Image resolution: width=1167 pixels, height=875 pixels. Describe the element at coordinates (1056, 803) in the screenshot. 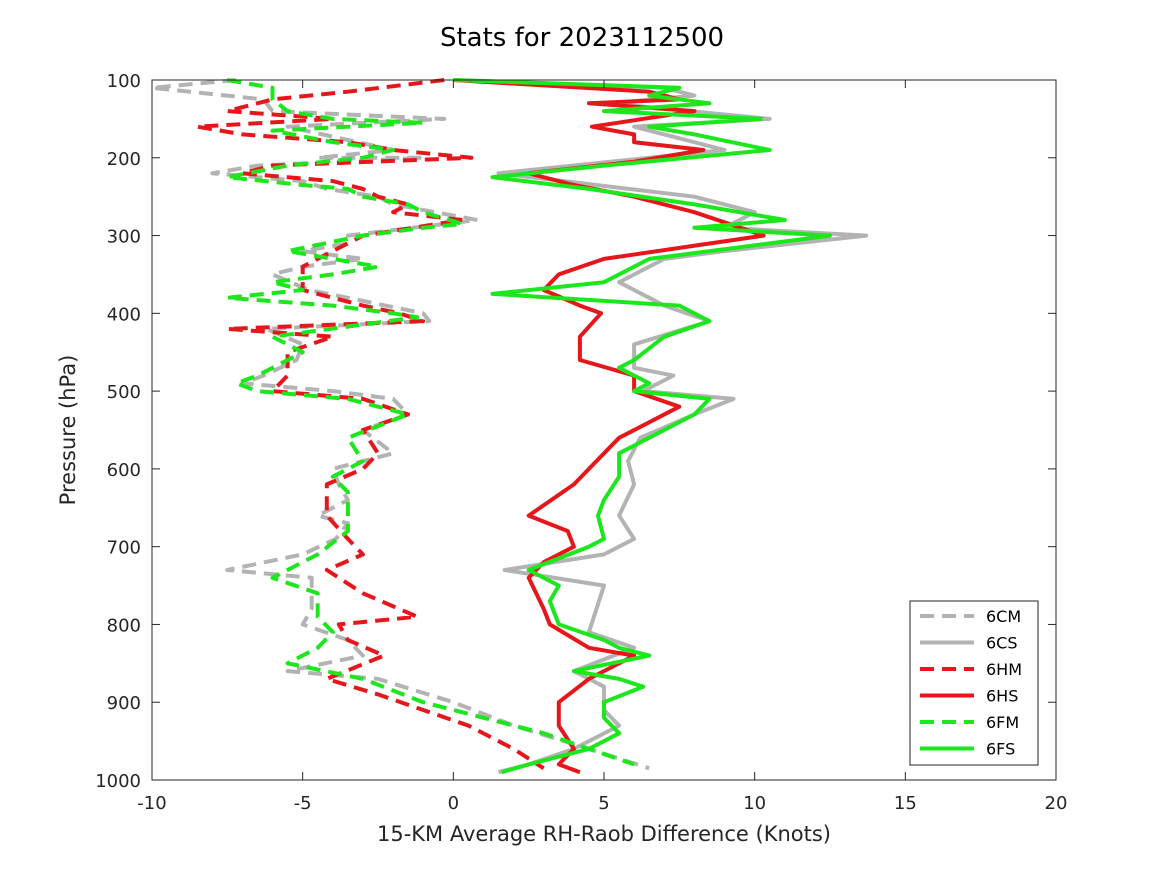

I see `x-tick-label: 20` at that location.